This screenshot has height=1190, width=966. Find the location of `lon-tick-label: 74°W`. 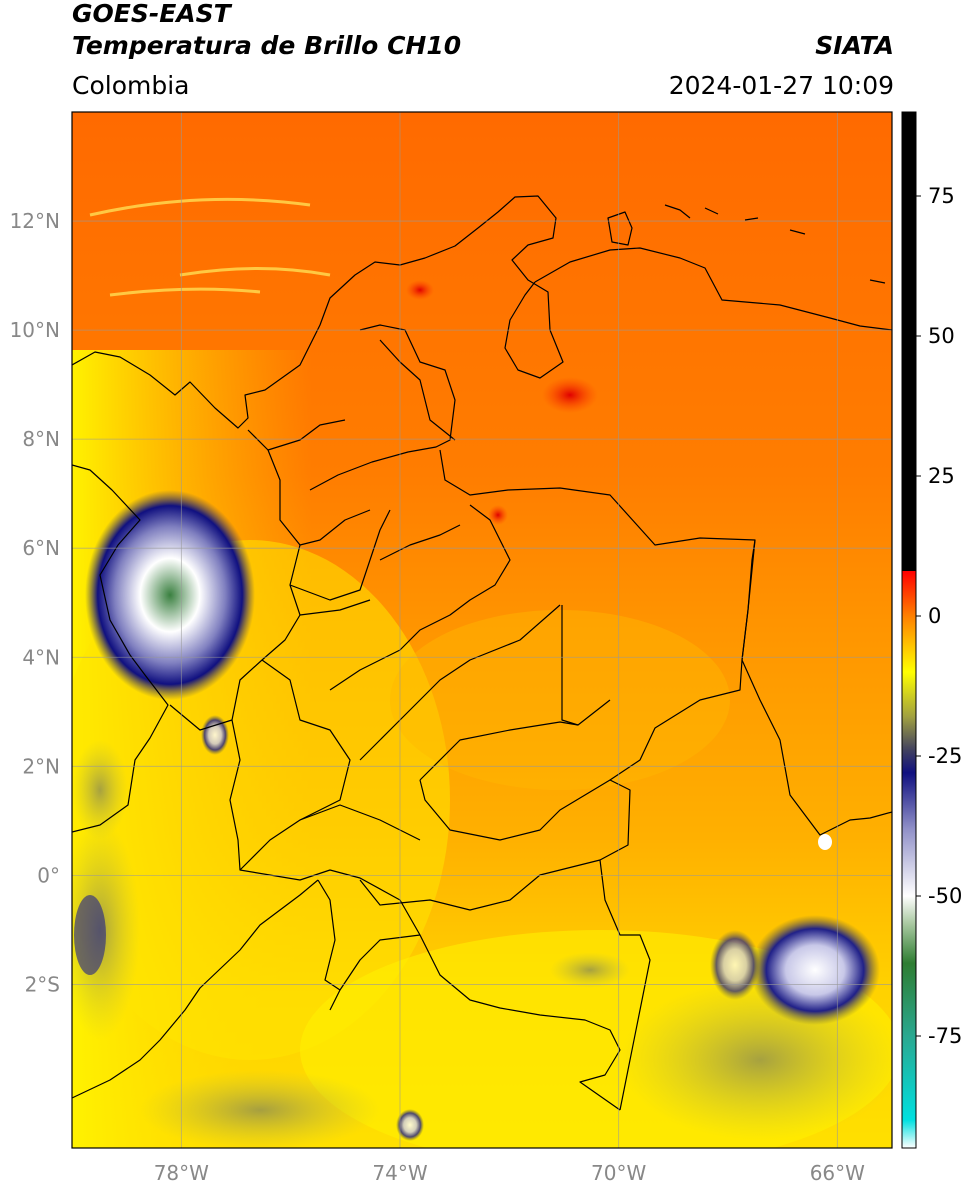

lon-tick-label: 74°W is located at coordinates (399, 1173).